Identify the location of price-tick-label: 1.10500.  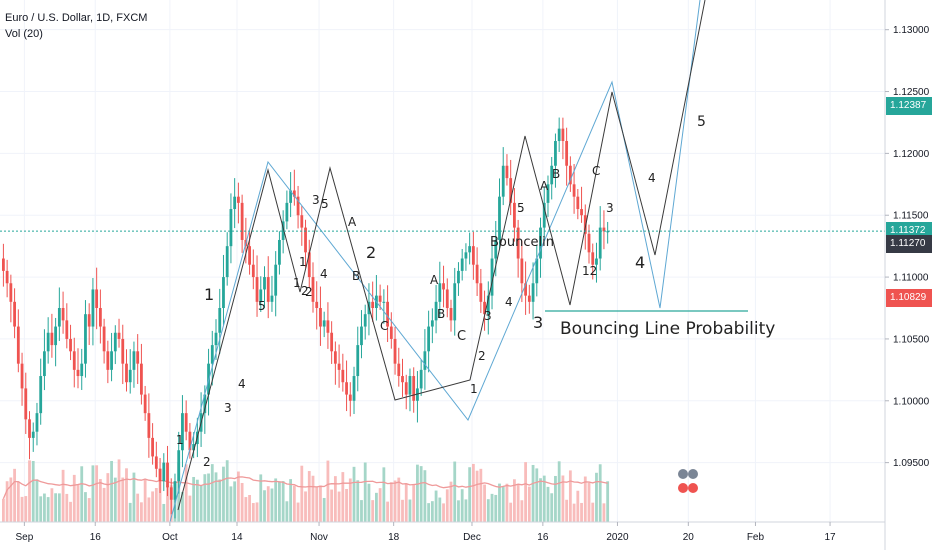
(911, 339).